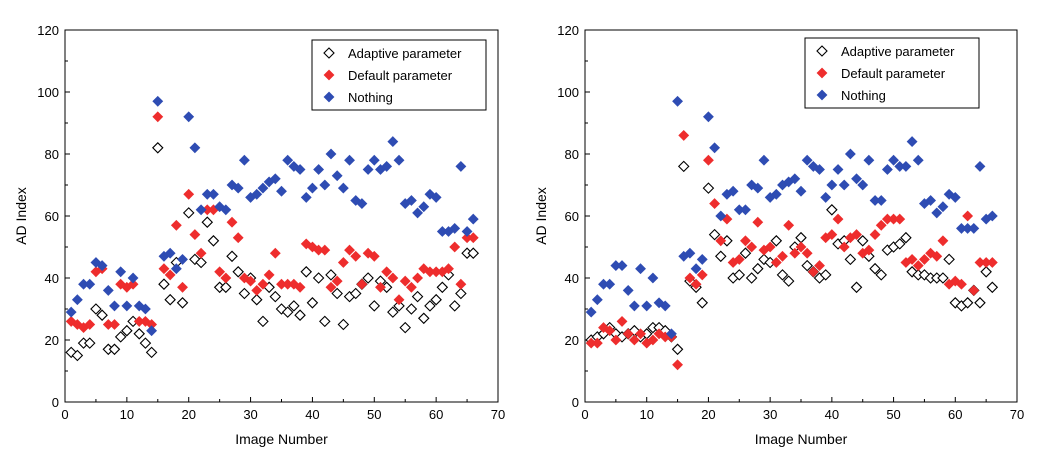 Image resolution: width=1043 pixels, height=458 pixels. What do you see at coordinates (498, 414) in the screenshot?
I see `x-tick-label: 70` at bounding box center [498, 414].